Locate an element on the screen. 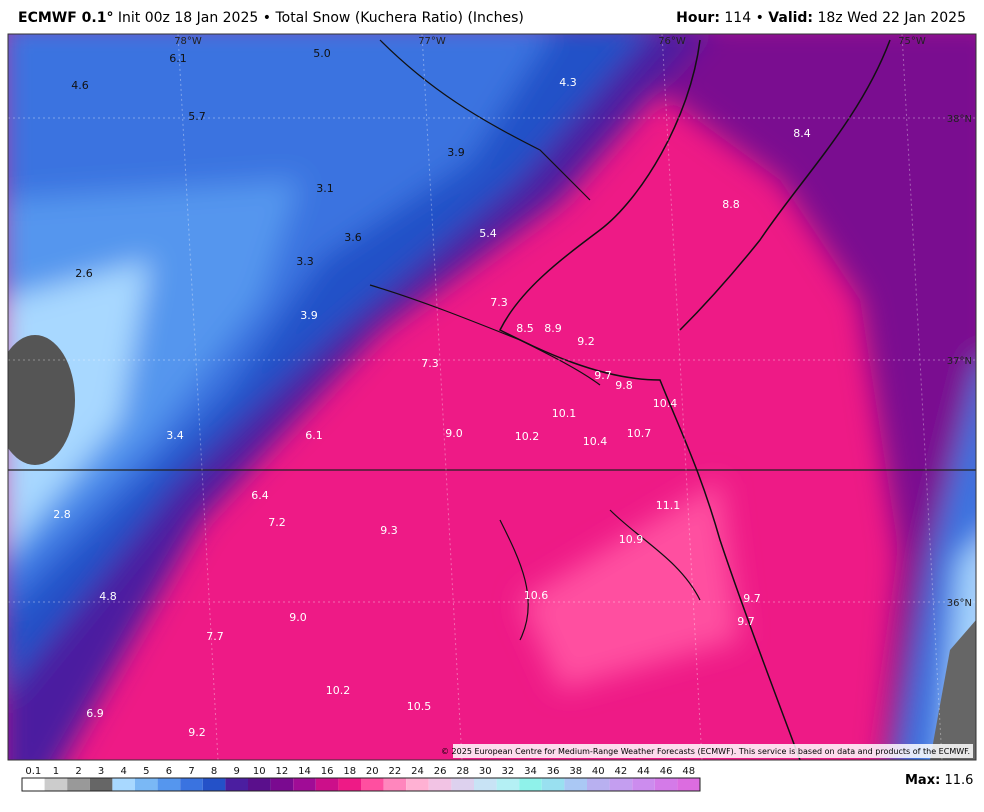  colorbar-tick-label: 12 is located at coordinates (282, 771).